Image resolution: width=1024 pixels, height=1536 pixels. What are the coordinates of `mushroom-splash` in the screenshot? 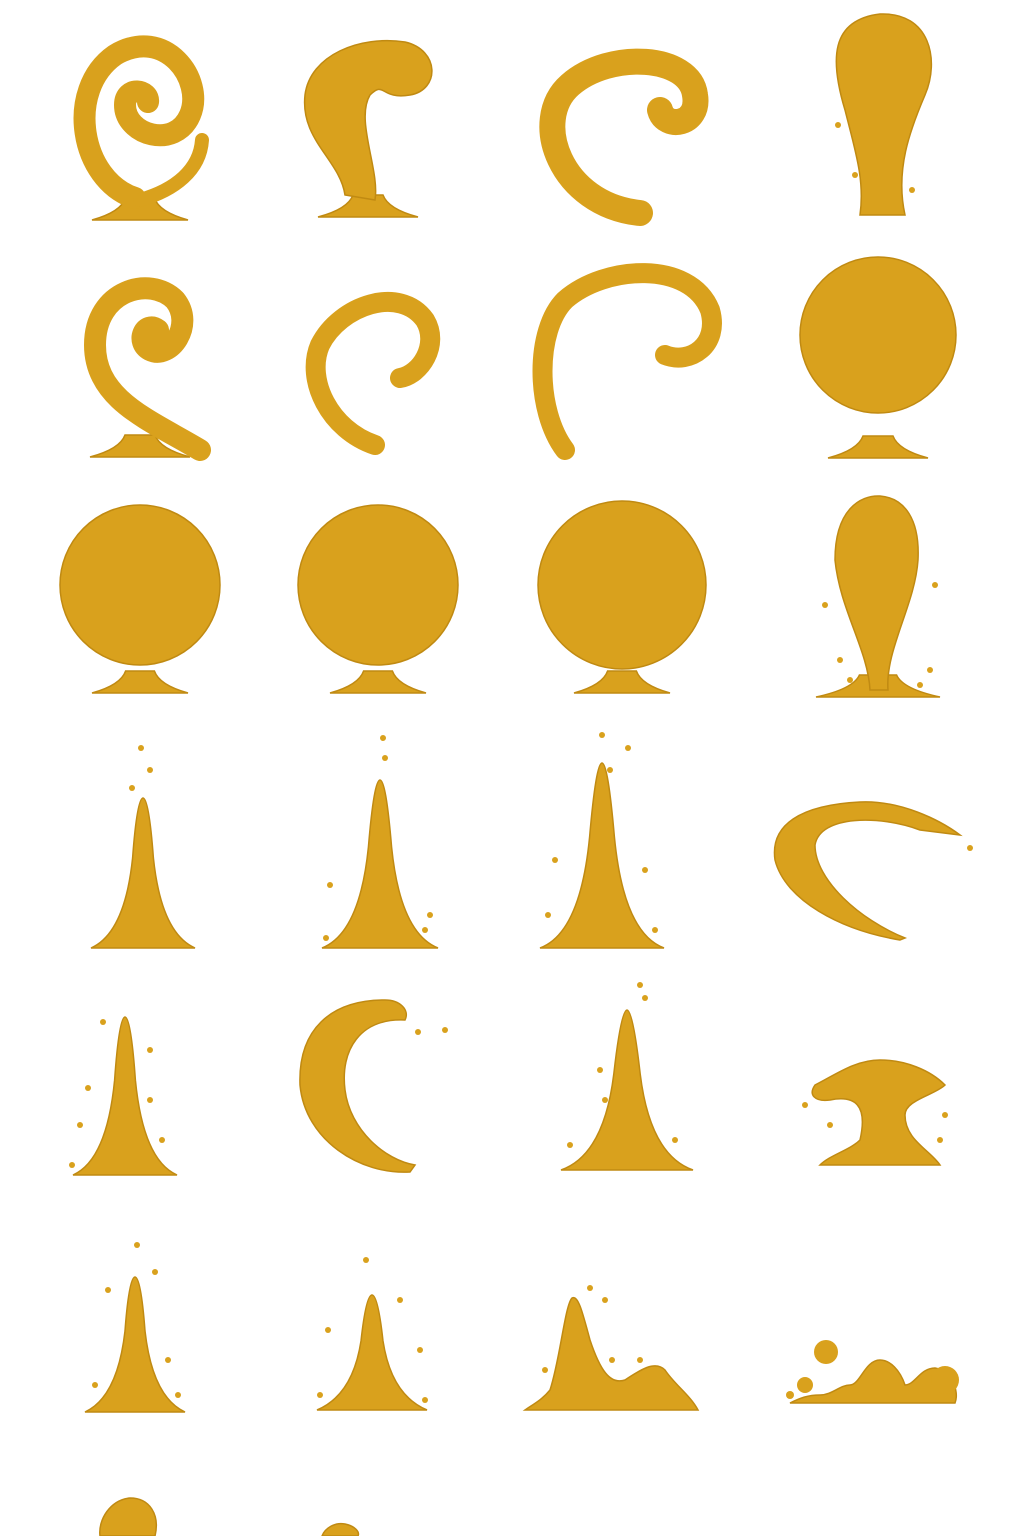 It's located at (879, 1112).